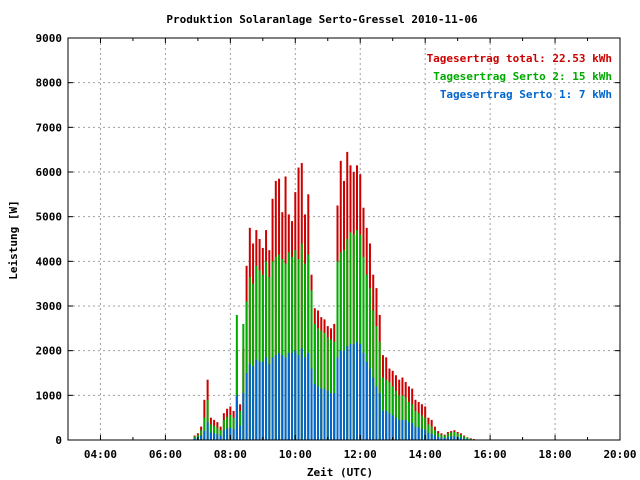 The width and height of the screenshot is (640, 480). What do you see at coordinates (619, 454) in the screenshot?
I see `x-tick-label: 20:00` at bounding box center [619, 454].